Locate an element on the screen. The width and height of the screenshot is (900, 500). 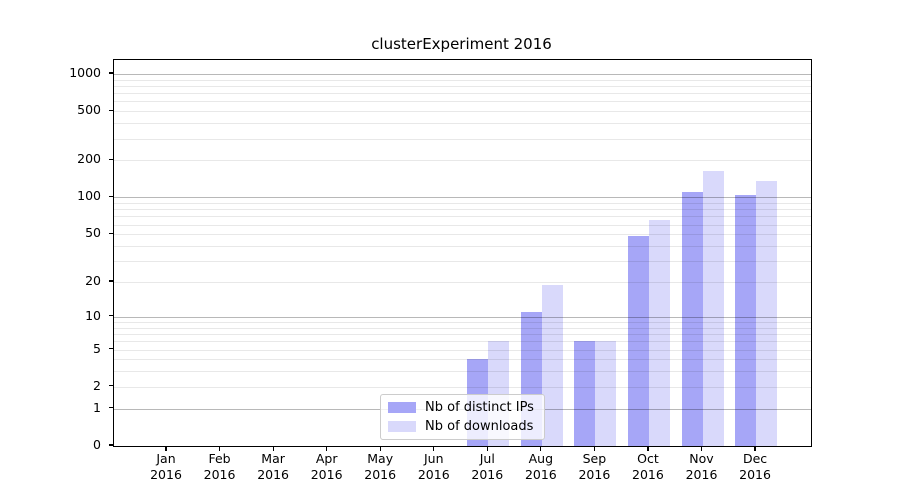
bar-downloads-dec is located at coordinates (767, 313).